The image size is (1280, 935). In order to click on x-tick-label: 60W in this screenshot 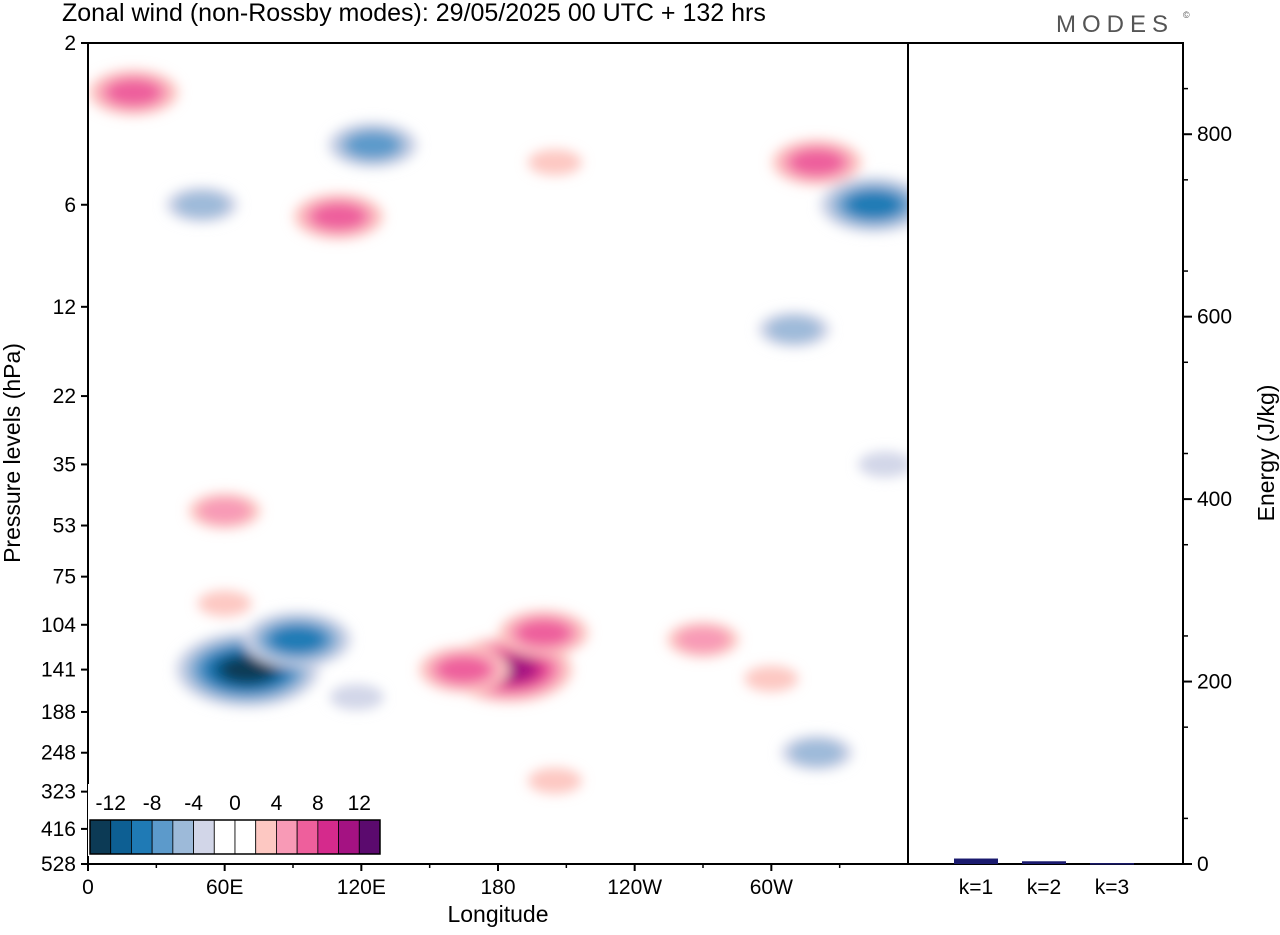, I will do `click(771, 887)`.